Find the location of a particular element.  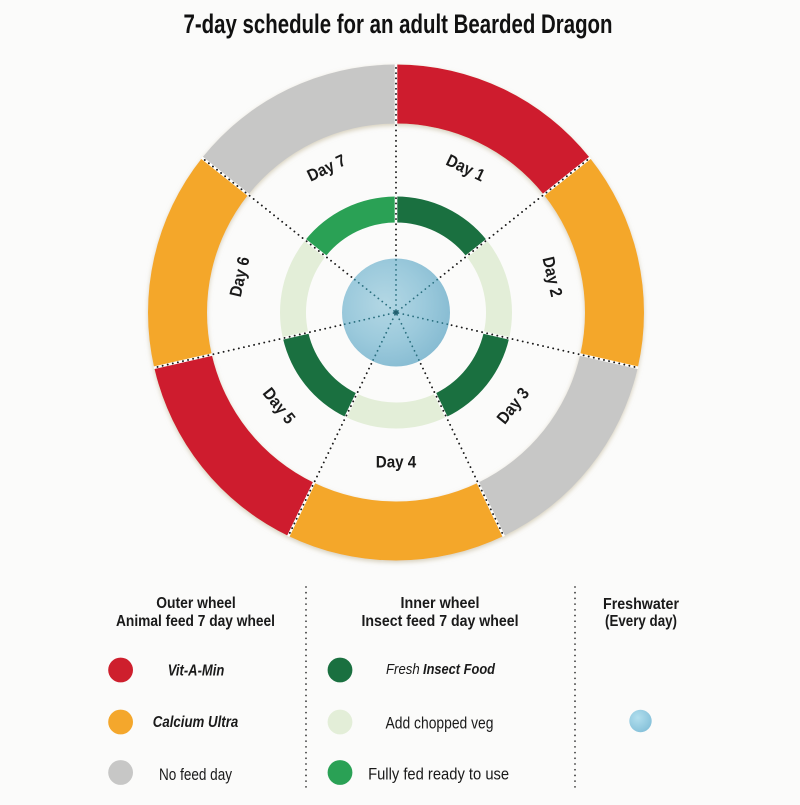

svg-text: Day 4 is located at coordinates (396, 462).